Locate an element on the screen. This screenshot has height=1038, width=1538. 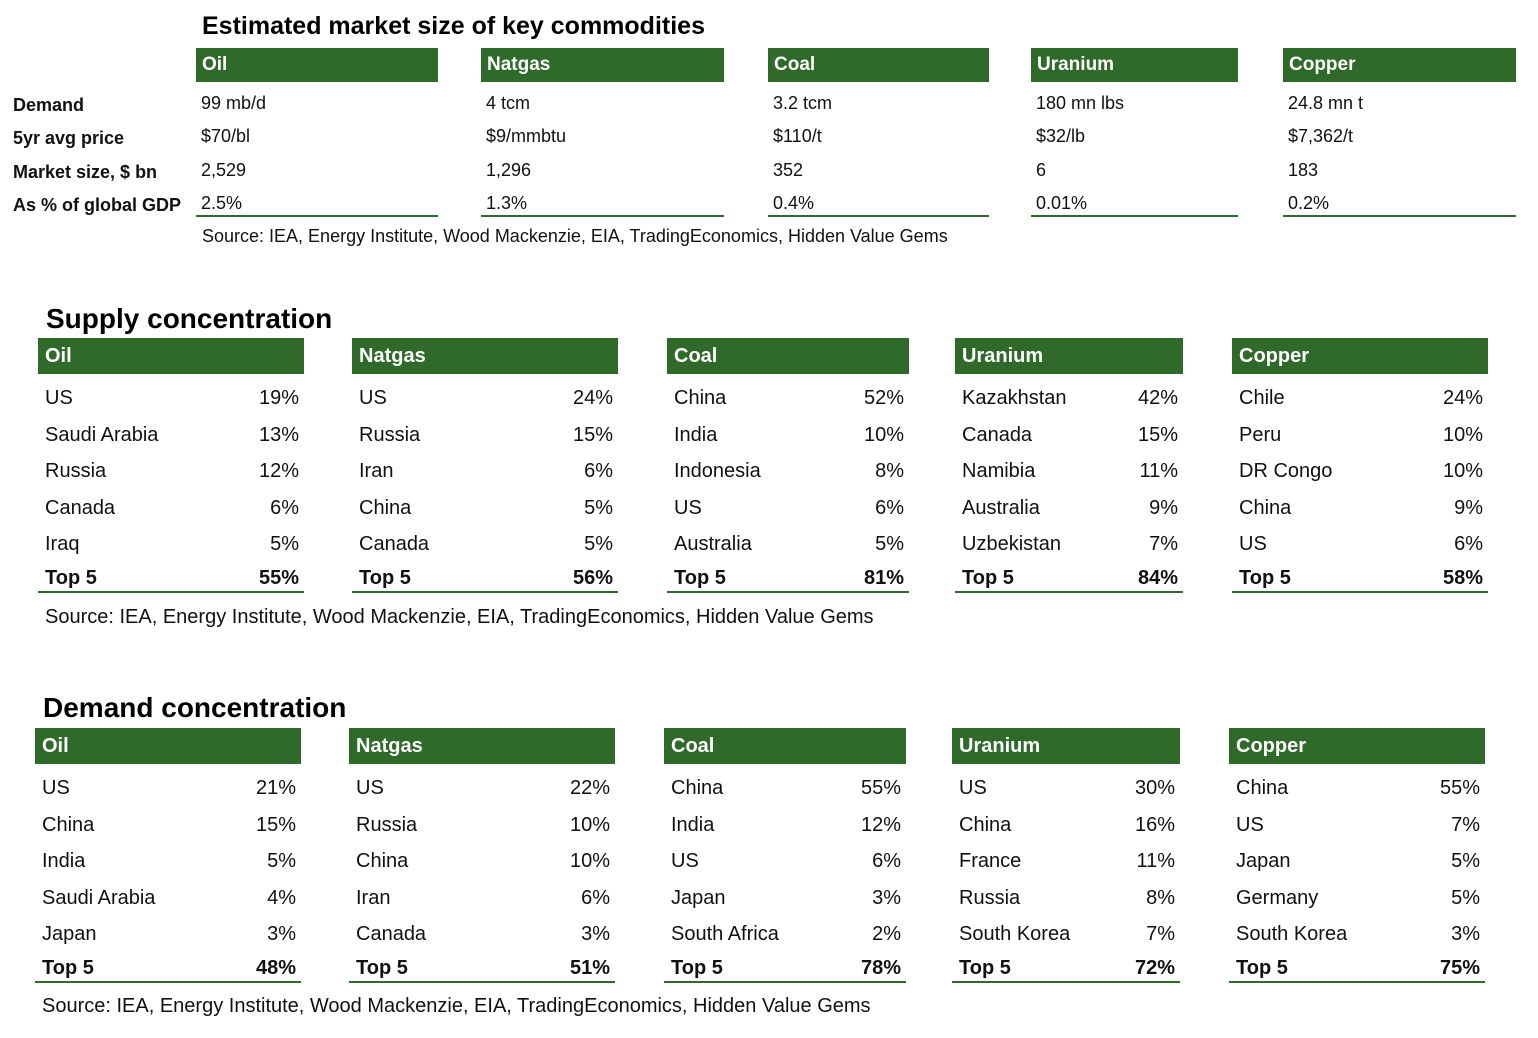
table-row: China 15% is located at coordinates (168, 825).